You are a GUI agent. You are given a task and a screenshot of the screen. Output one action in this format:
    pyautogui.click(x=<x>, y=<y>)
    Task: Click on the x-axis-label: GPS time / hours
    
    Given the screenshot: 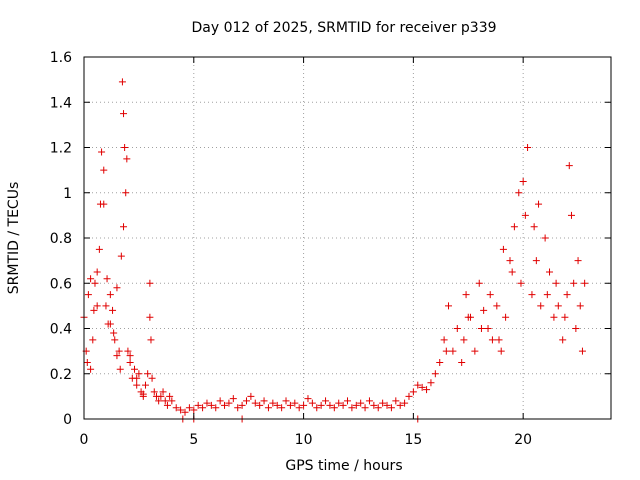 What is the action you would take?
    pyautogui.click(x=343, y=466)
    